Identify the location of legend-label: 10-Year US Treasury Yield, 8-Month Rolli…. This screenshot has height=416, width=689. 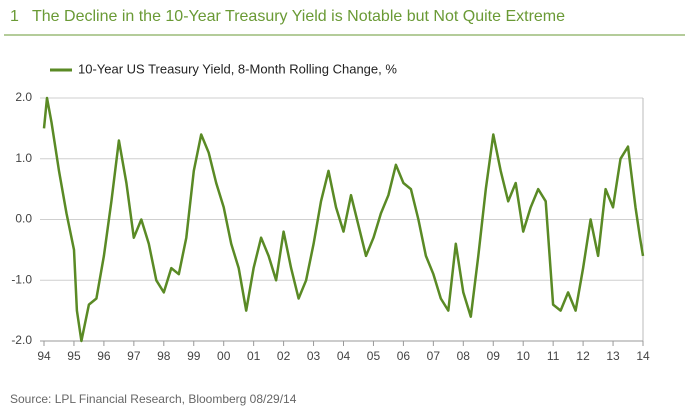
(237, 68).